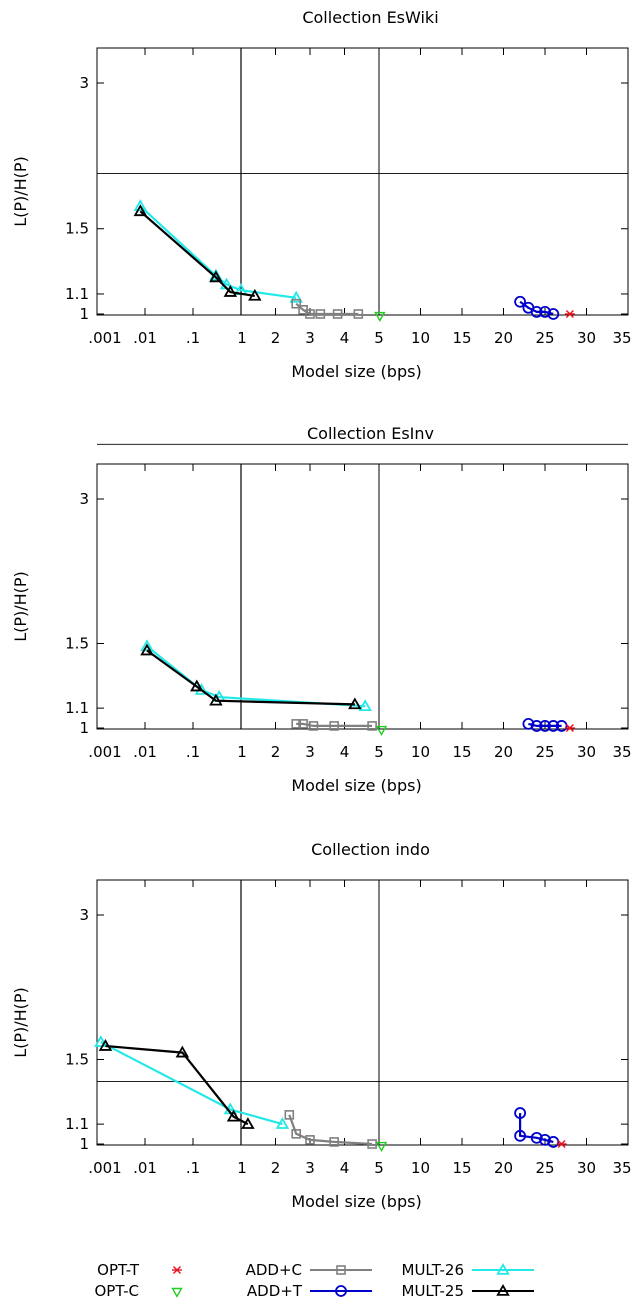  Describe the element at coordinates (433, 1270) in the screenshot. I see `legend-label-mult-26: MULT-26` at that location.